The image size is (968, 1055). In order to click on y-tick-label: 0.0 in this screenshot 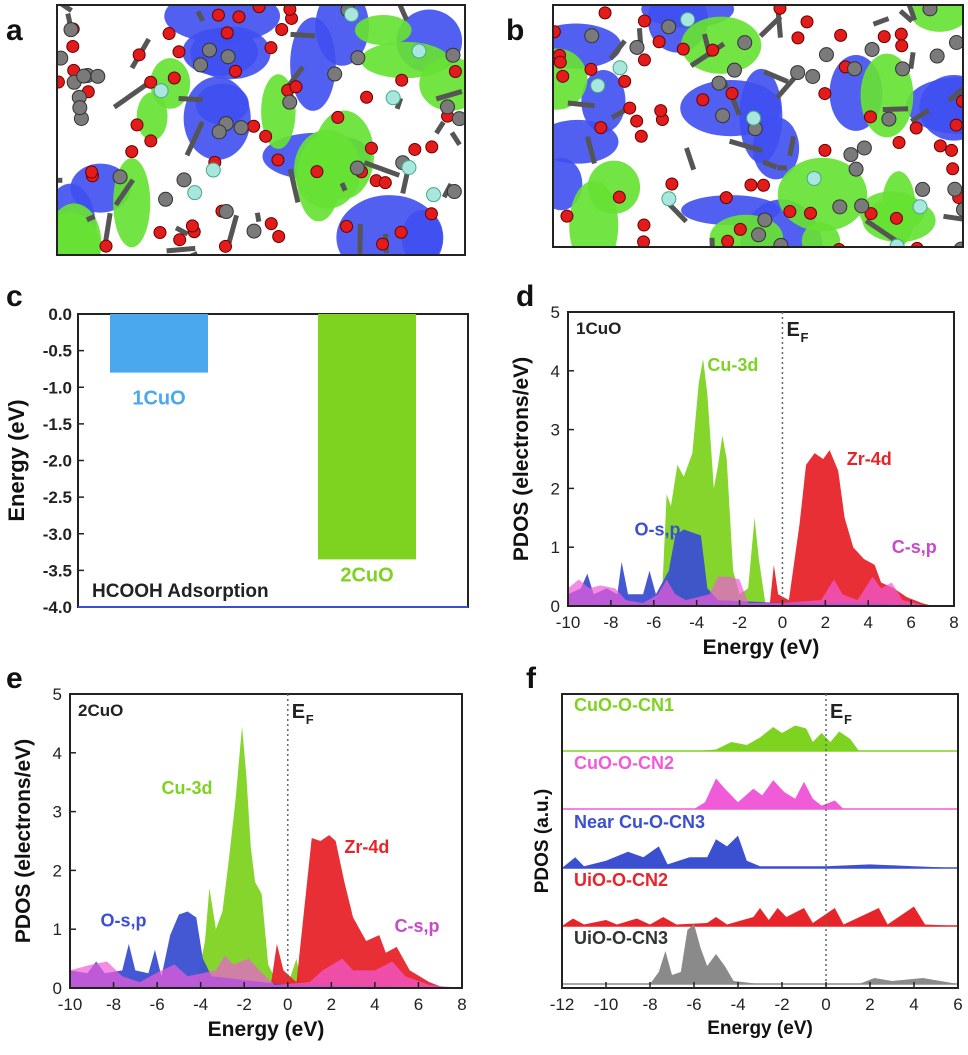, I will do `click(60, 314)`.